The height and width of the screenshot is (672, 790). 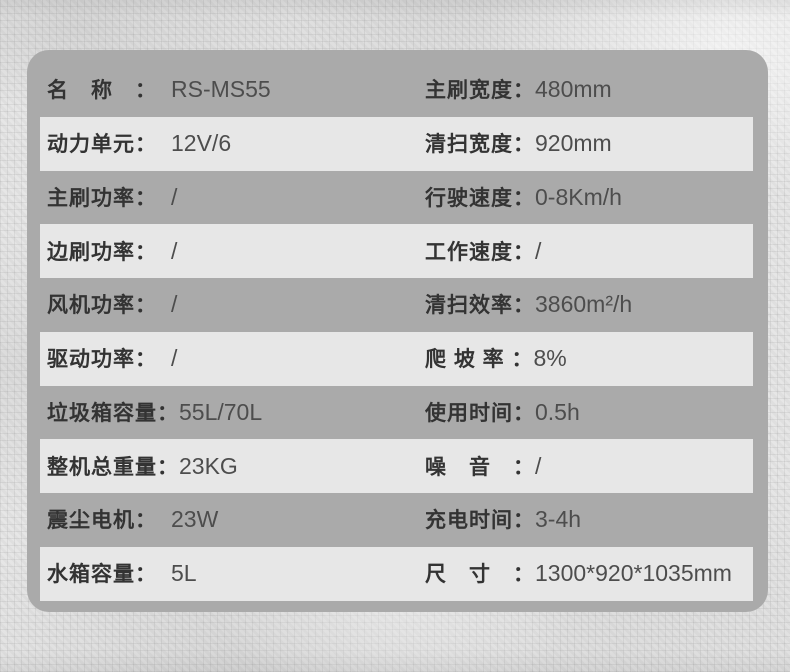 I want to click on spec-row: 风机功率： / 清扫效率： 3860m²/h, so click(x=396, y=305).